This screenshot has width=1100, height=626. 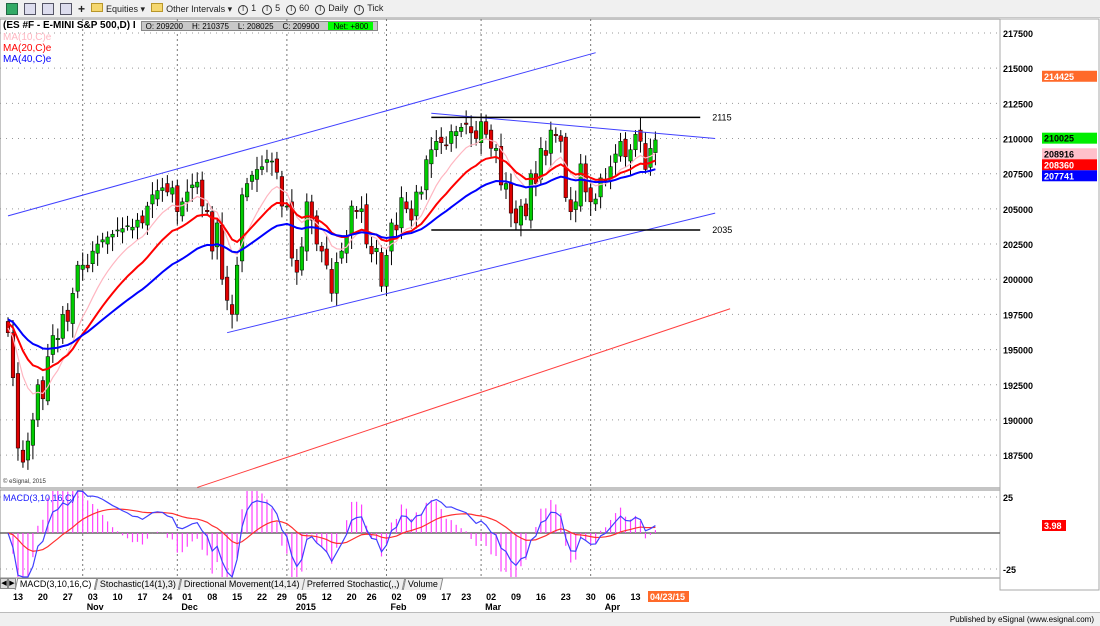 What do you see at coordinates (69, 25) in the screenshot?
I see `symbol-title: (ES #F - E-MINI S&P 500,D) I` at bounding box center [69, 25].